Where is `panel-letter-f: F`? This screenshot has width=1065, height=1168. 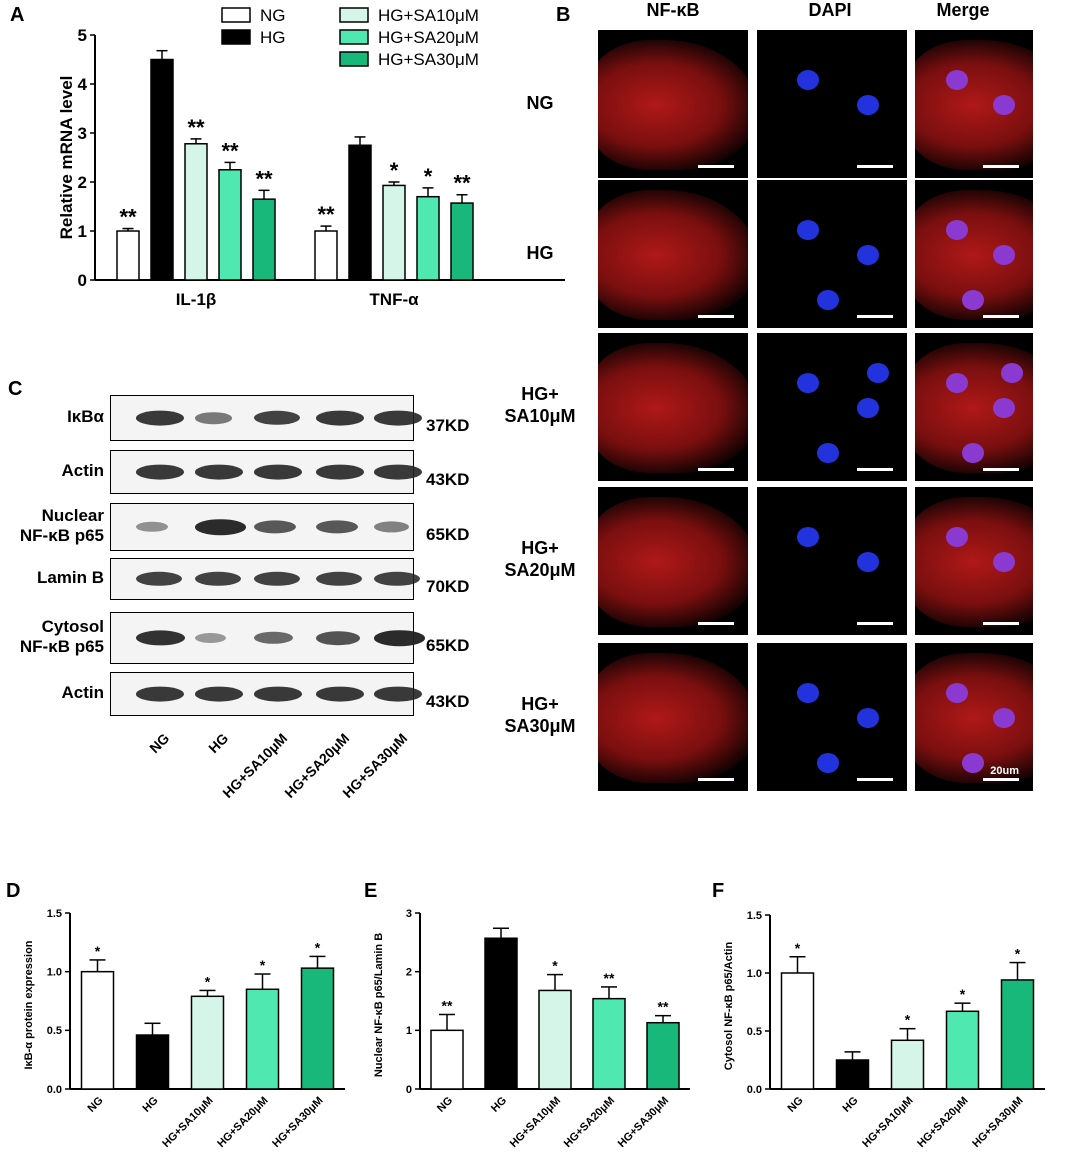 panel-letter-f: F is located at coordinates (718, 891).